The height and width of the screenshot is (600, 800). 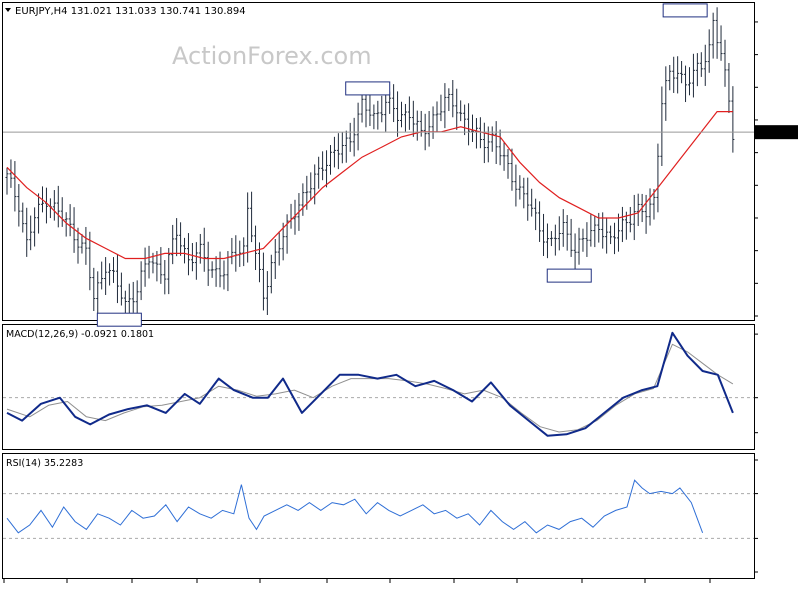 I want to click on dropdown-triangle-icon, so click(x=8, y=10).